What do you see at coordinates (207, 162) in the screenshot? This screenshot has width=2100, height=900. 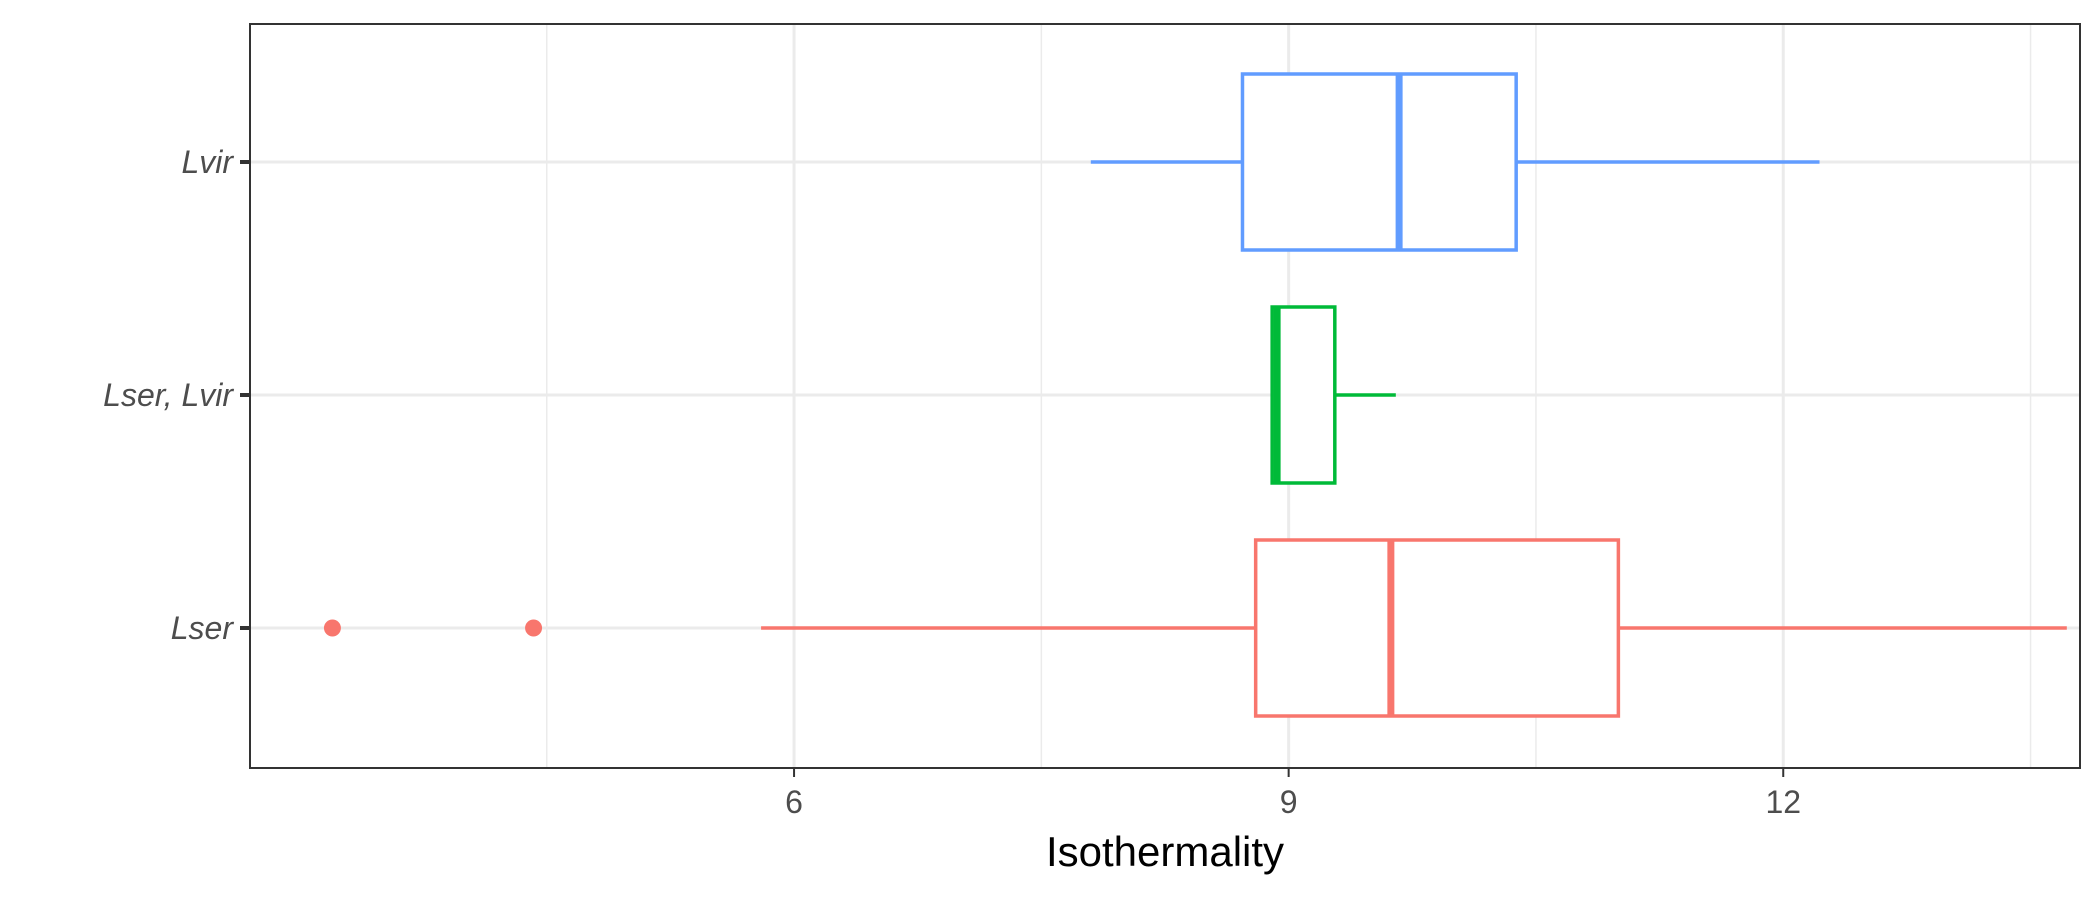 I see `y-category-label: Lvir` at bounding box center [207, 162].